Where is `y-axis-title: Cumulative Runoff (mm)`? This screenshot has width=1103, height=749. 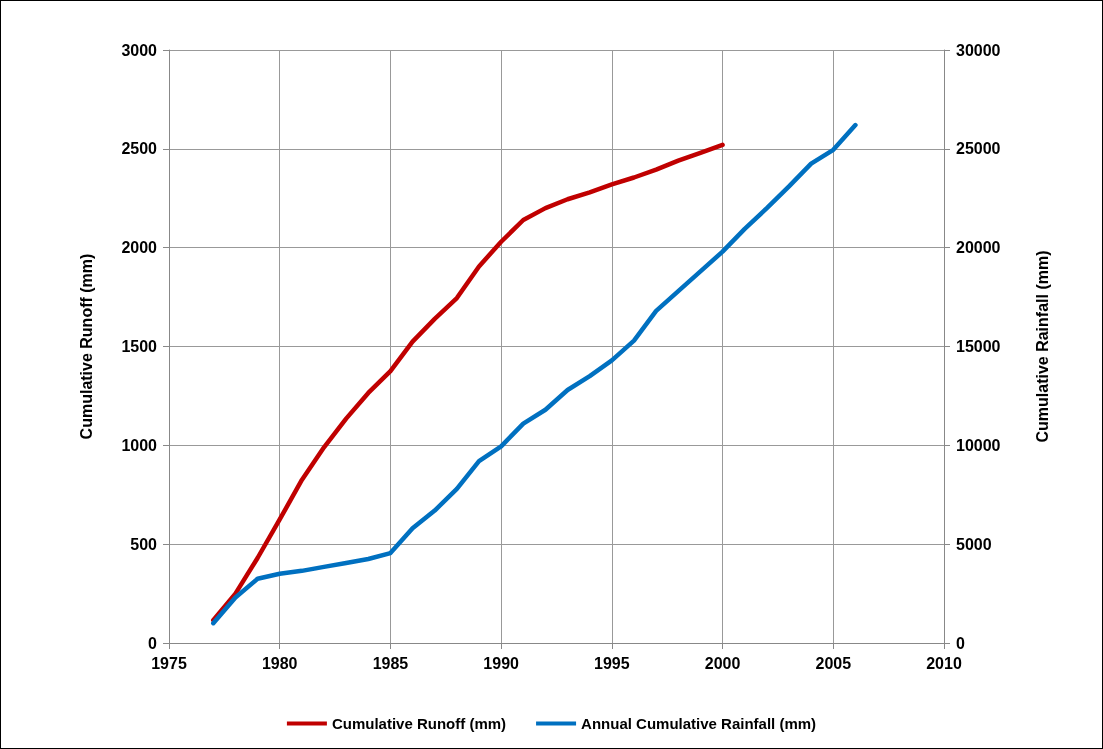
y-axis-title: Cumulative Runoff (mm) is located at coordinates (86, 346).